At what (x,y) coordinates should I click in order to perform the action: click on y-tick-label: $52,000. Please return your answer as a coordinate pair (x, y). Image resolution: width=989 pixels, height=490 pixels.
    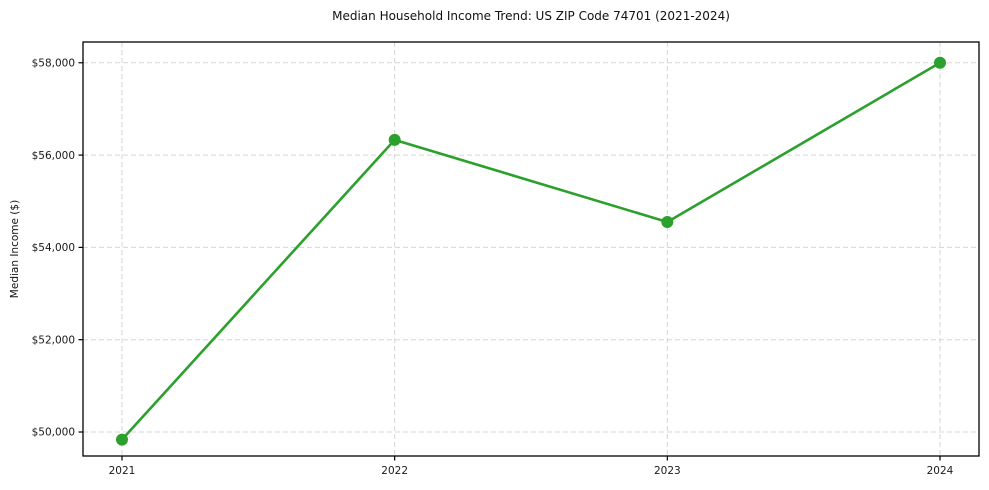
    Looking at the image, I should click on (53, 340).